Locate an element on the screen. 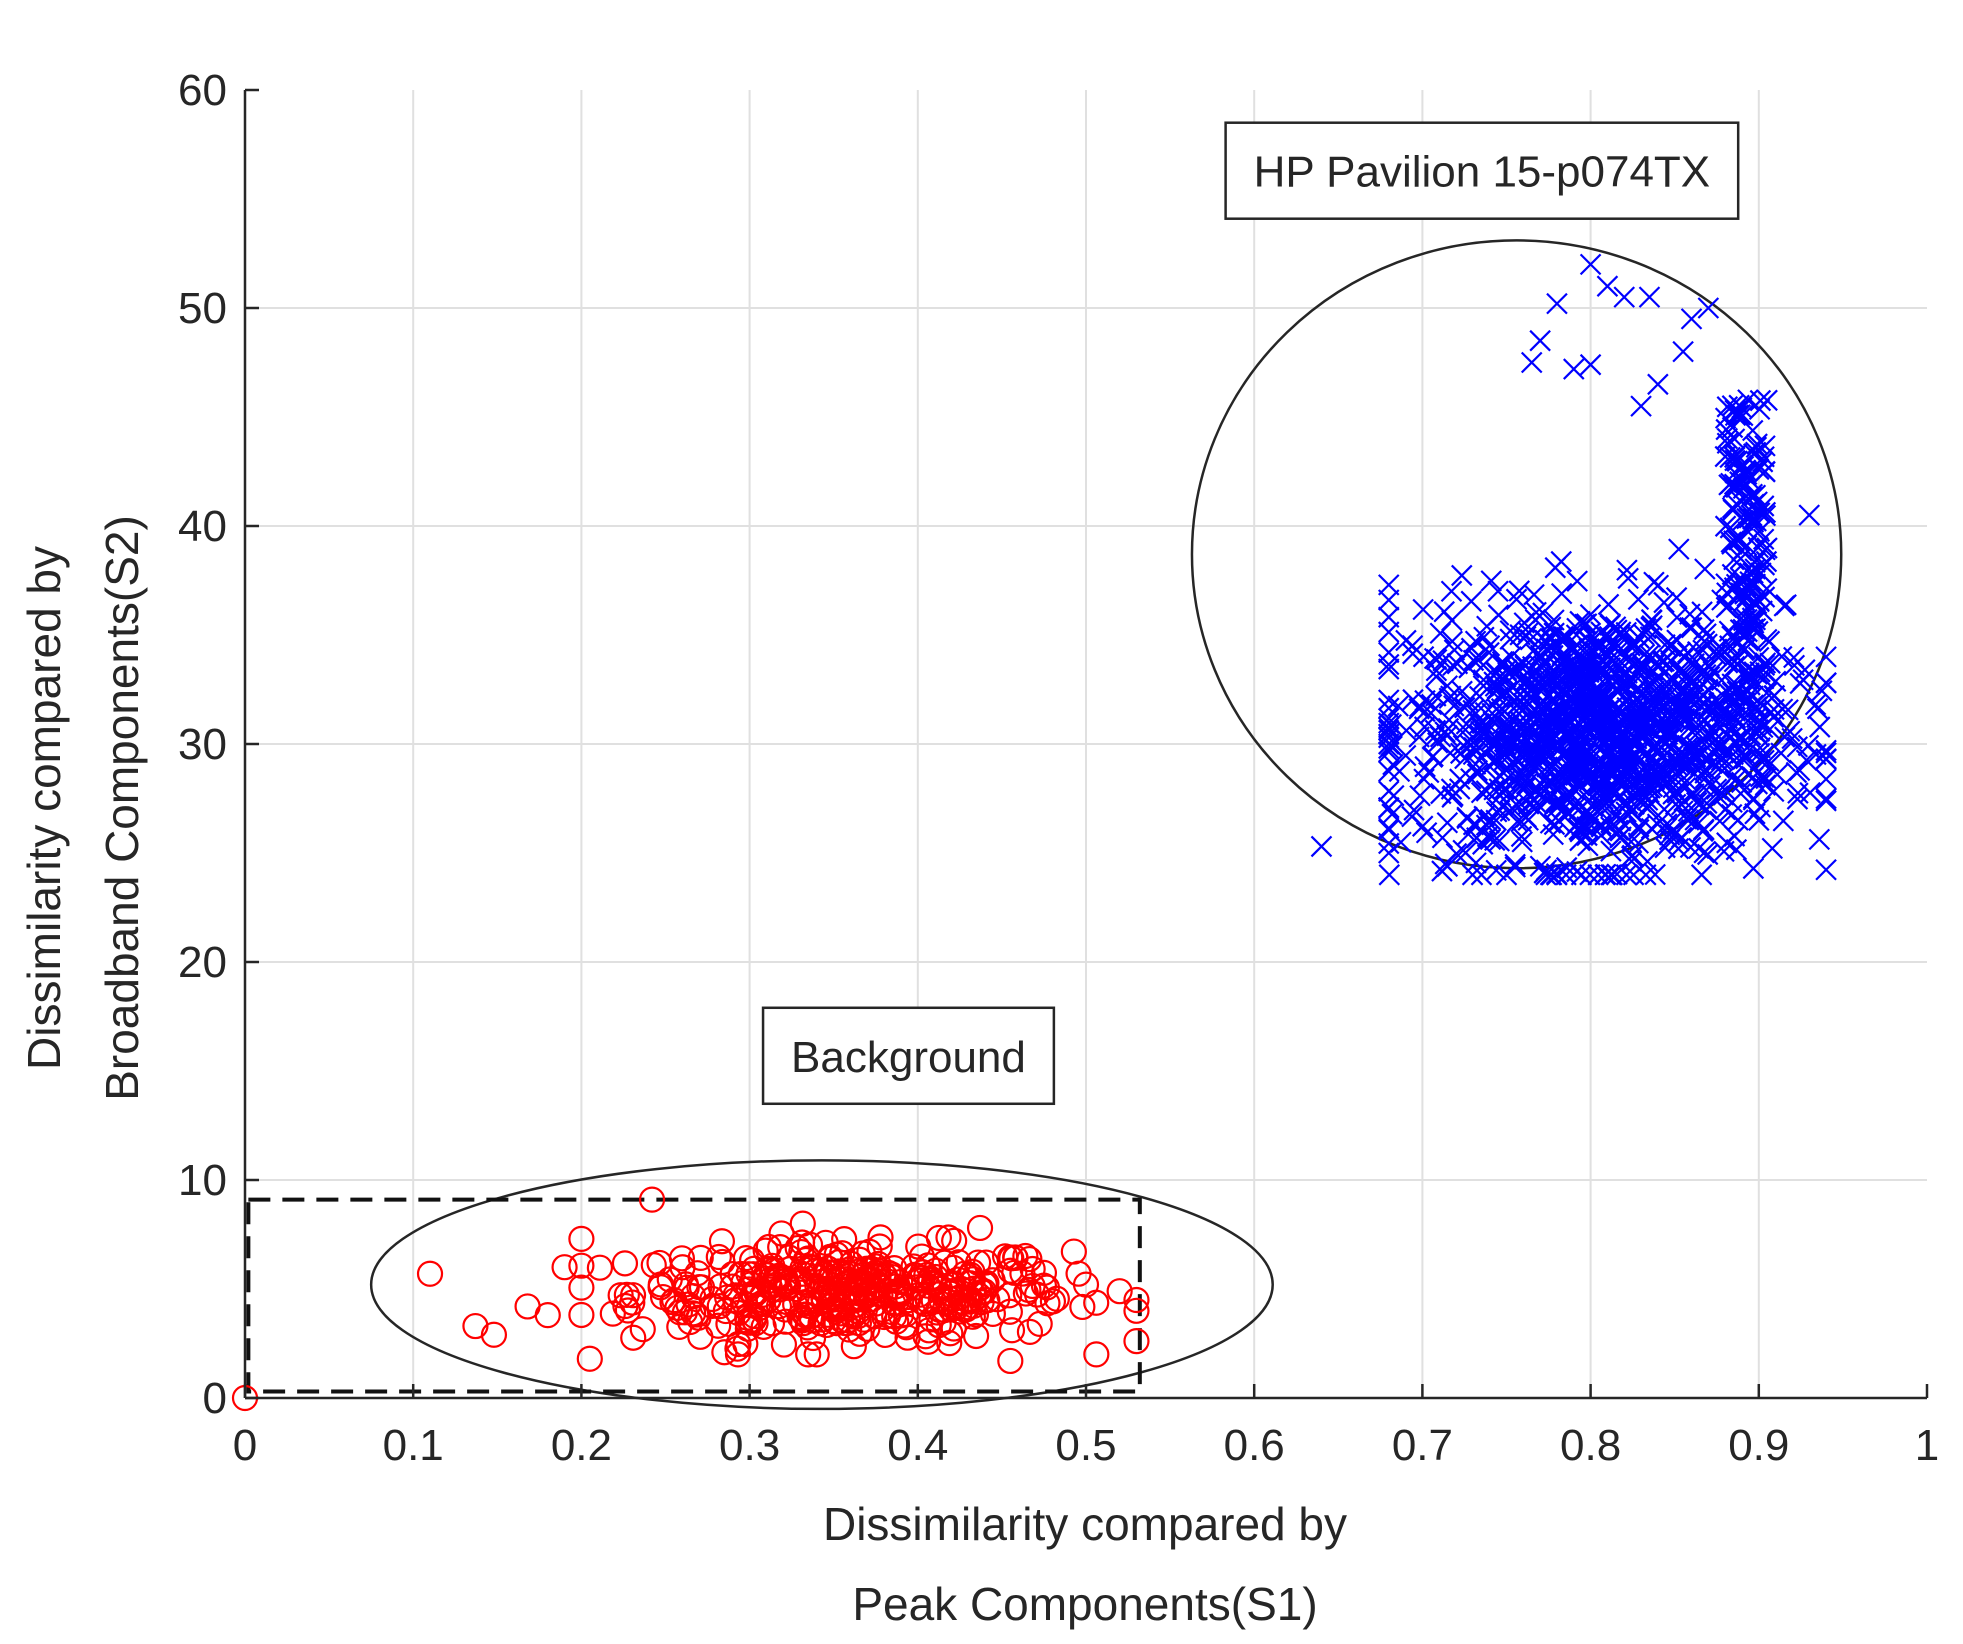 Image resolution: width=1963 pixels, height=1644 pixels. x-tick-label: 0.8 is located at coordinates (1590, 1445).